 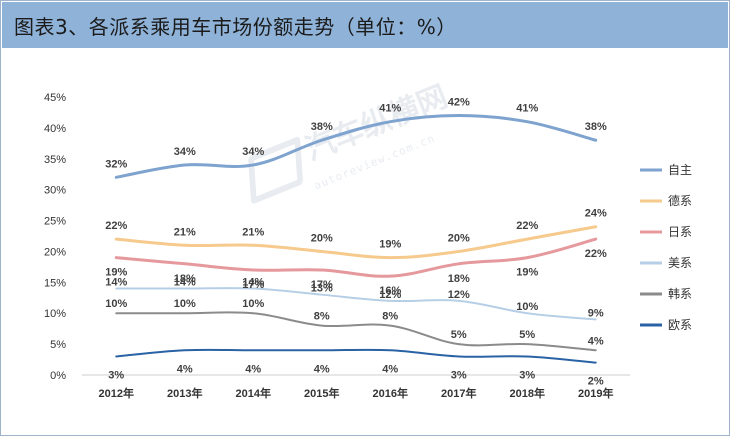 I want to click on legend-item-日系: 日系, so click(x=666, y=232).